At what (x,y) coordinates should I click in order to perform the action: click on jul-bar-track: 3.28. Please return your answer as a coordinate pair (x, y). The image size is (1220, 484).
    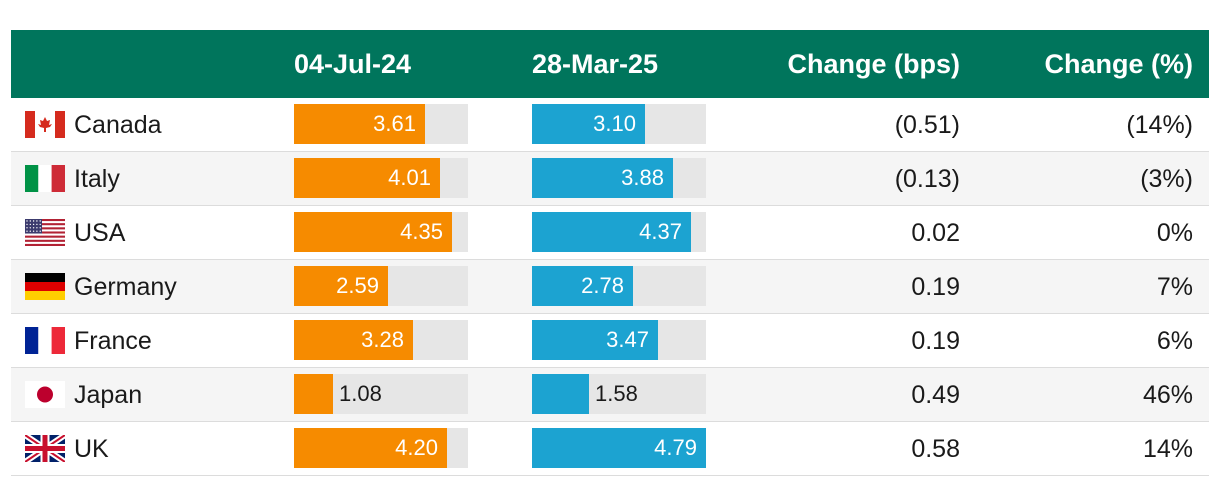
    Looking at the image, I should click on (381, 340).